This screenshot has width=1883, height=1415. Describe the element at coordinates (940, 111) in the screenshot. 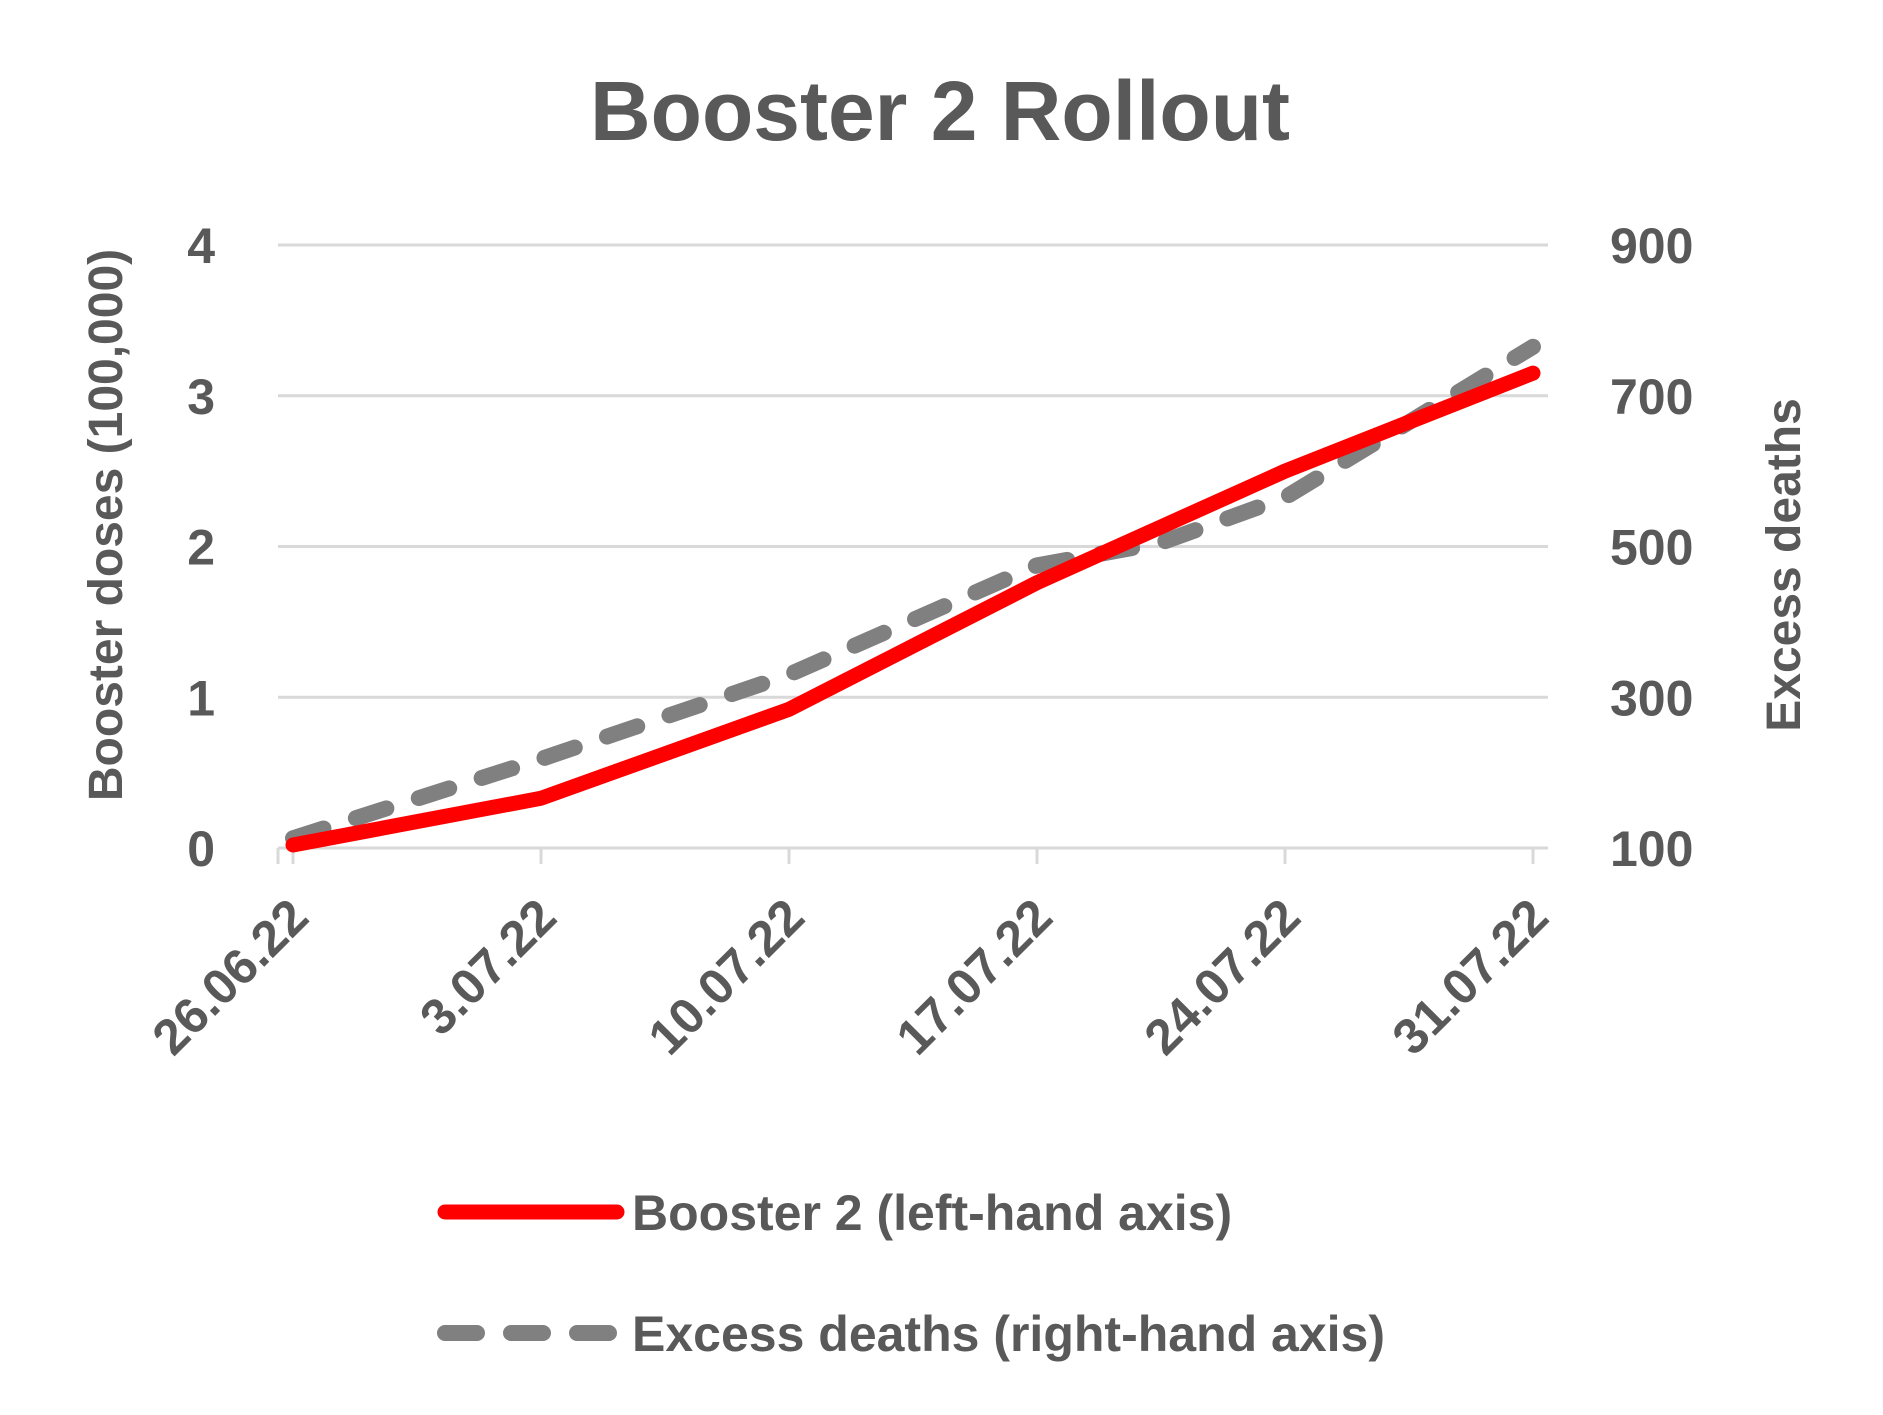

I see `chart-title: Booster 2 Rollout` at that location.